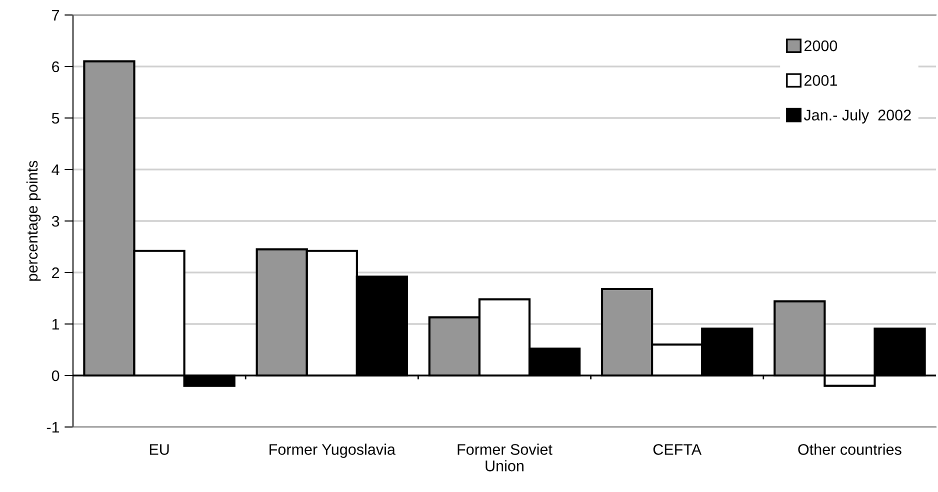 This screenshot has width=938, height=492. I want to click on y-tick-label: 7, so click(56, 15).